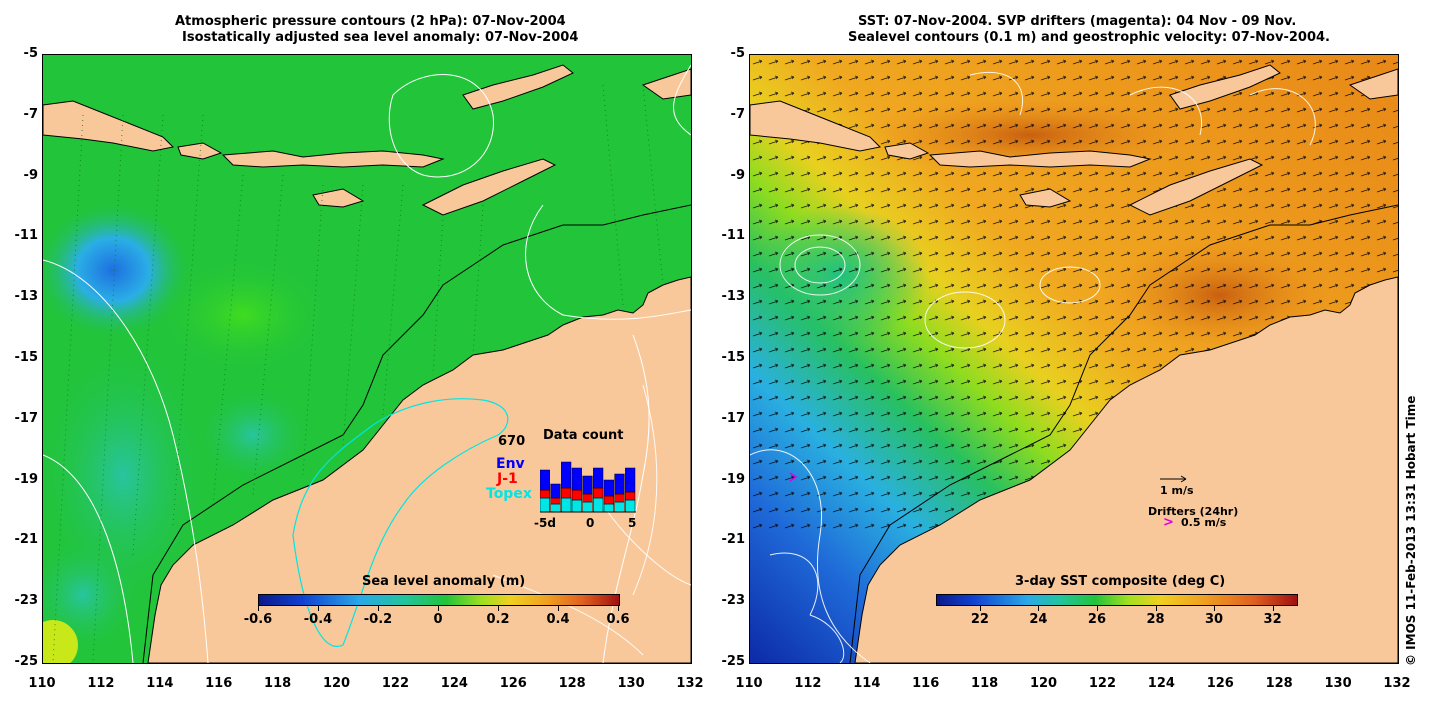  Describe the element at coordinates (733, 357) in the screenshot. I see `right-lat-tick: -15` at that location.